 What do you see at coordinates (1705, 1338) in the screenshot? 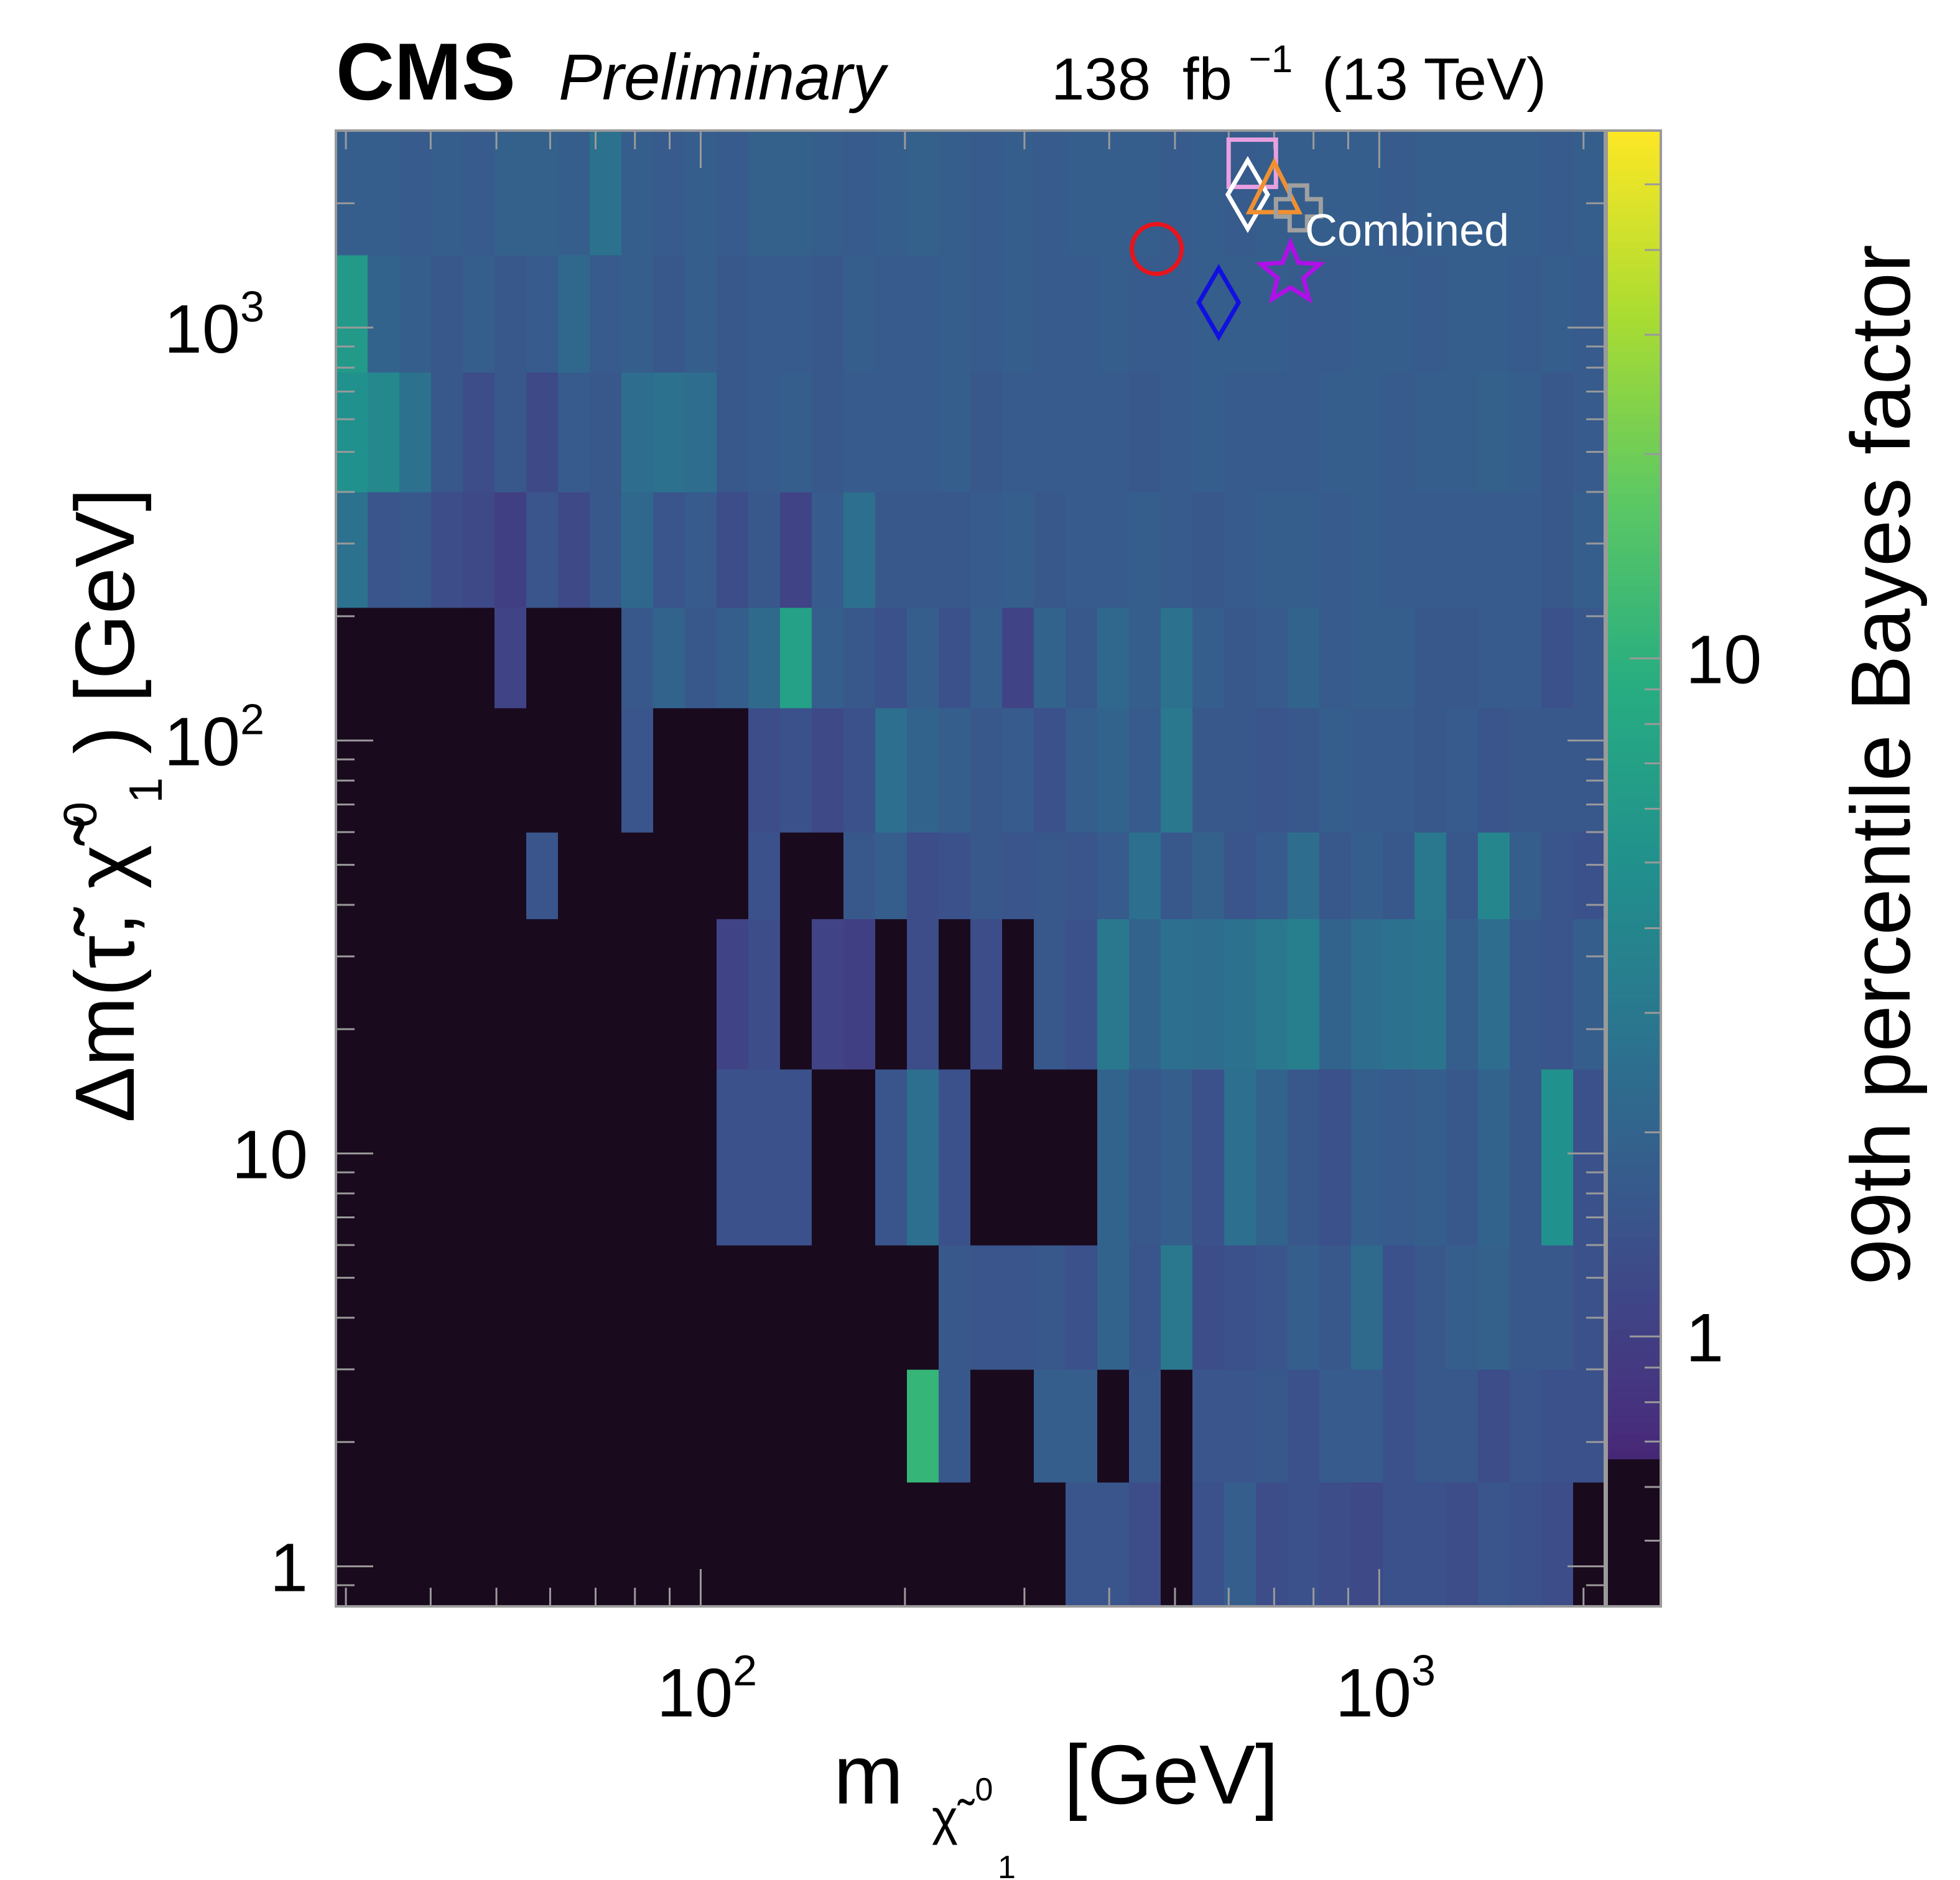
I see `z-tick-label: 1` at bounding box center [1705, 1338].